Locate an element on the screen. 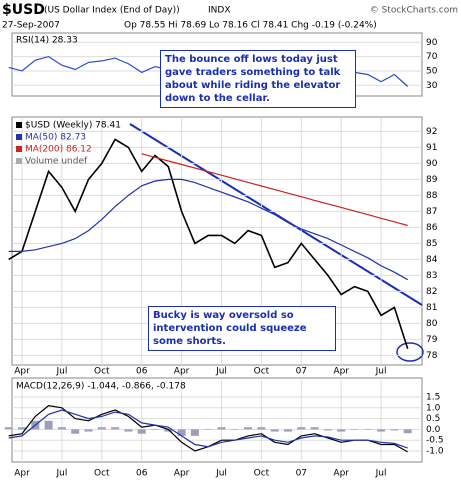  y-tick-label: 85 is located at coordinates (431, 244).